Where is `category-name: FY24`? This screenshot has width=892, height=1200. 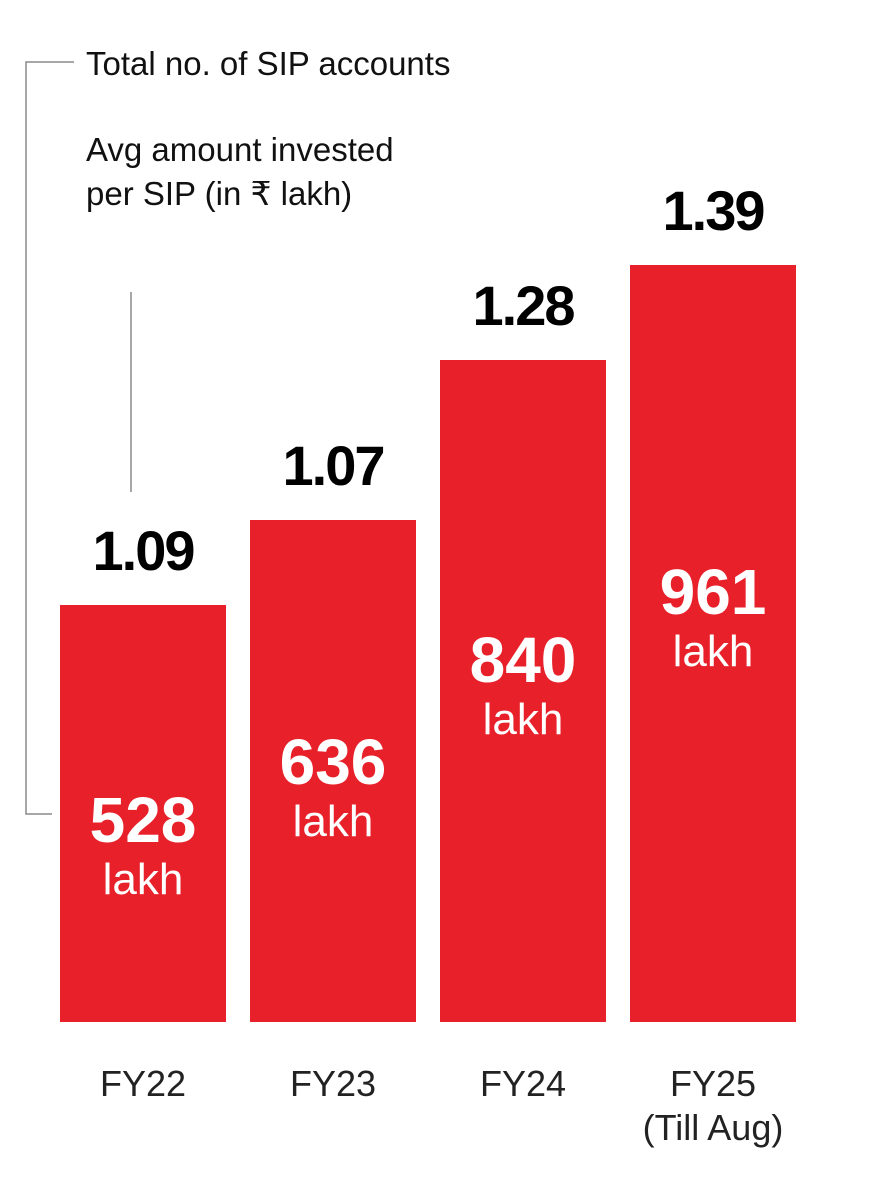
category-name: FY24 is located at coordinates (523, 1083).